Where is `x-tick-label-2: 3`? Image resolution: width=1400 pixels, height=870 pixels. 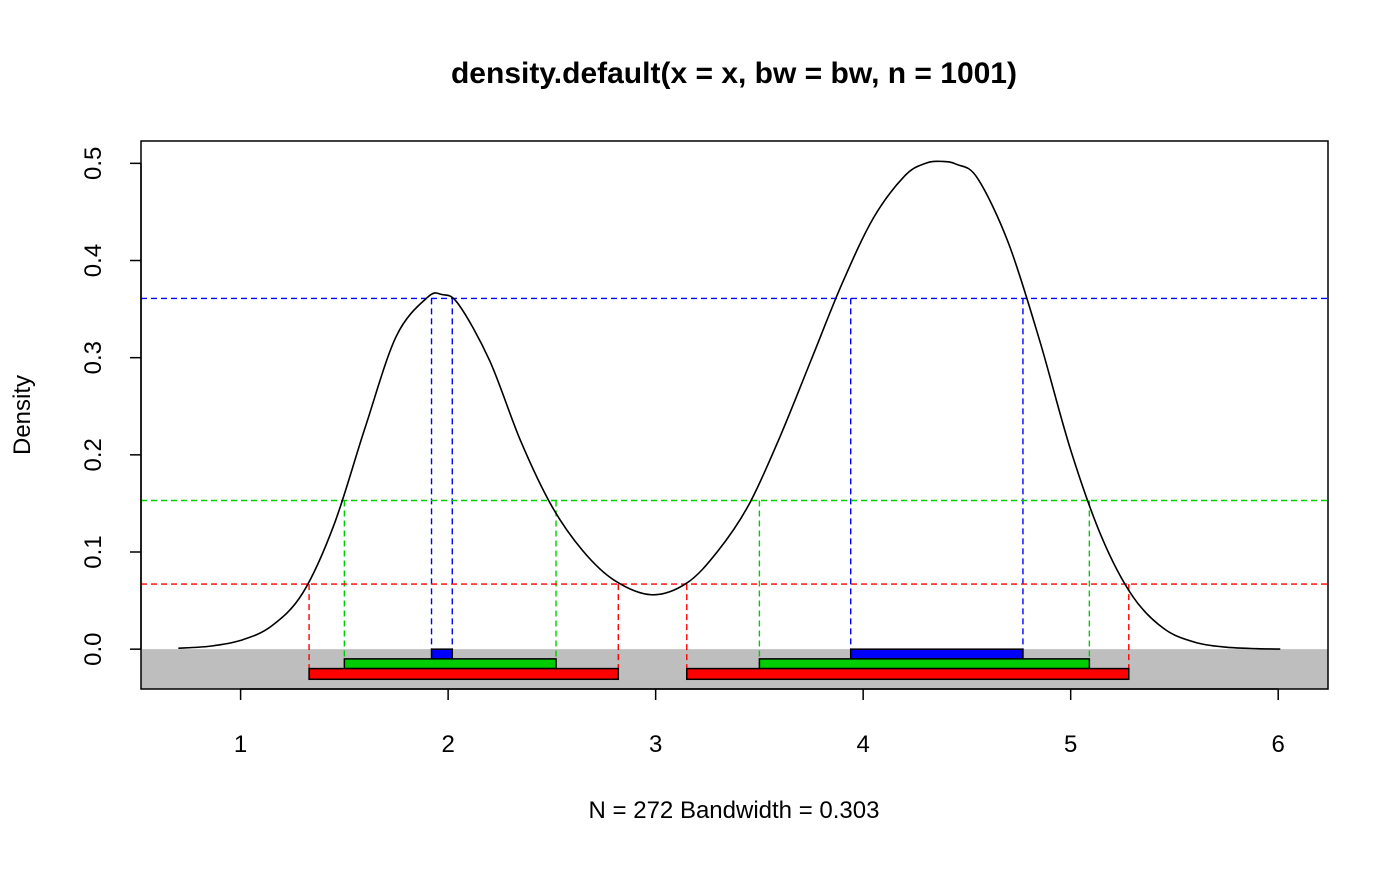
x-tick-label-2: 3 is located at coordinates (655, 744).